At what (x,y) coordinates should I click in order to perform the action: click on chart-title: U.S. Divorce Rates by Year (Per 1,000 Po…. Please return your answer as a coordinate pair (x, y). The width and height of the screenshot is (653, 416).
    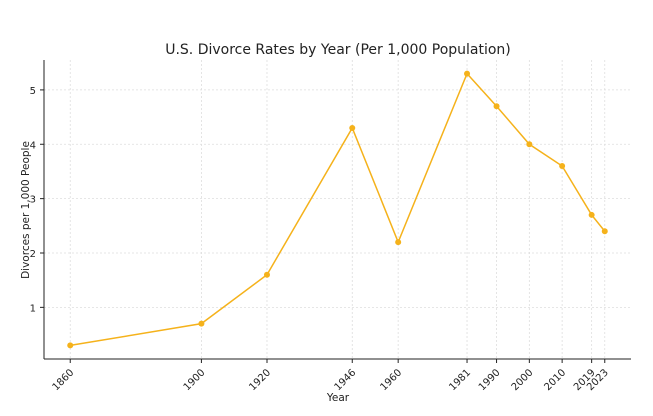
    Looking at the image, I should click on (338, 50).